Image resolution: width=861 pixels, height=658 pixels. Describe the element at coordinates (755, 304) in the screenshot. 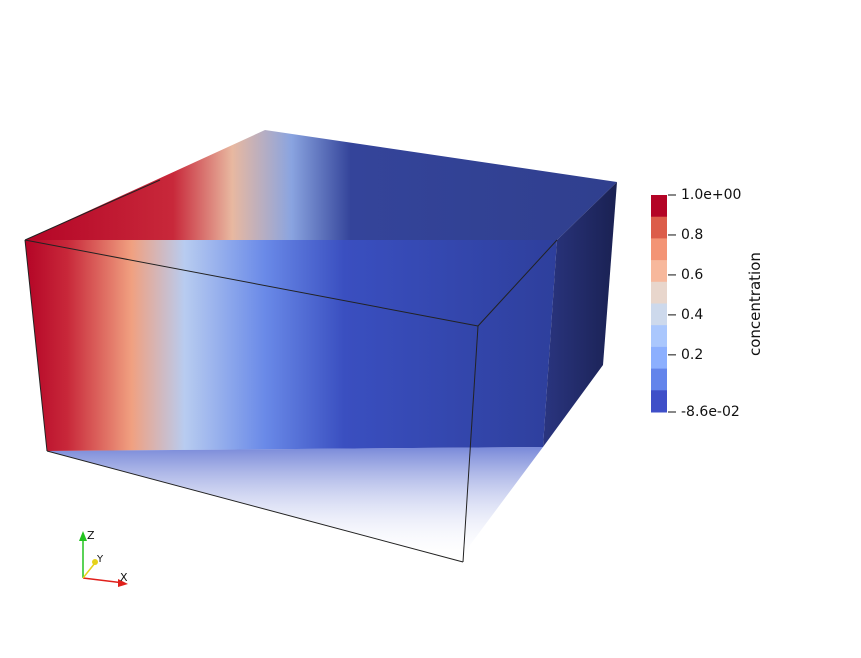

I see `colorbar-title: concentration` at that location.